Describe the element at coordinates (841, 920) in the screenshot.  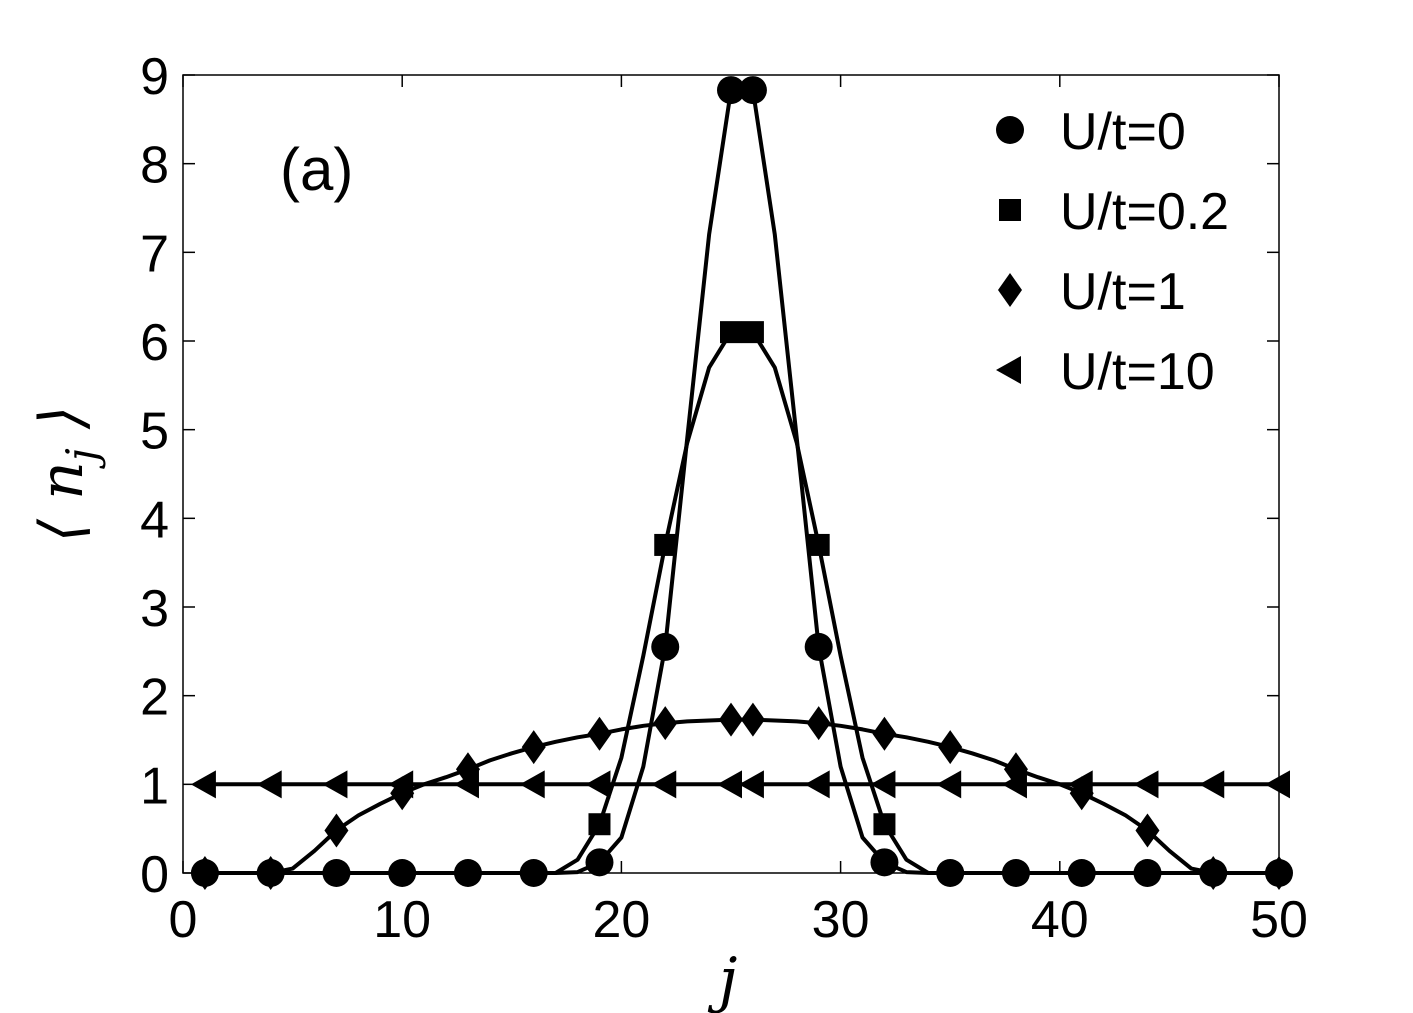
I see `x-tick-label: 30` at that location.